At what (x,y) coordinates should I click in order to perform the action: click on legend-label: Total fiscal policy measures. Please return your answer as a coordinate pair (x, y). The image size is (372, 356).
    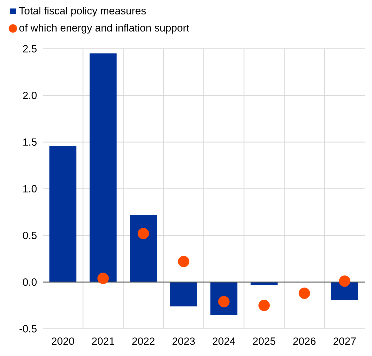
    Looking at the image, I should click on (82, 11).